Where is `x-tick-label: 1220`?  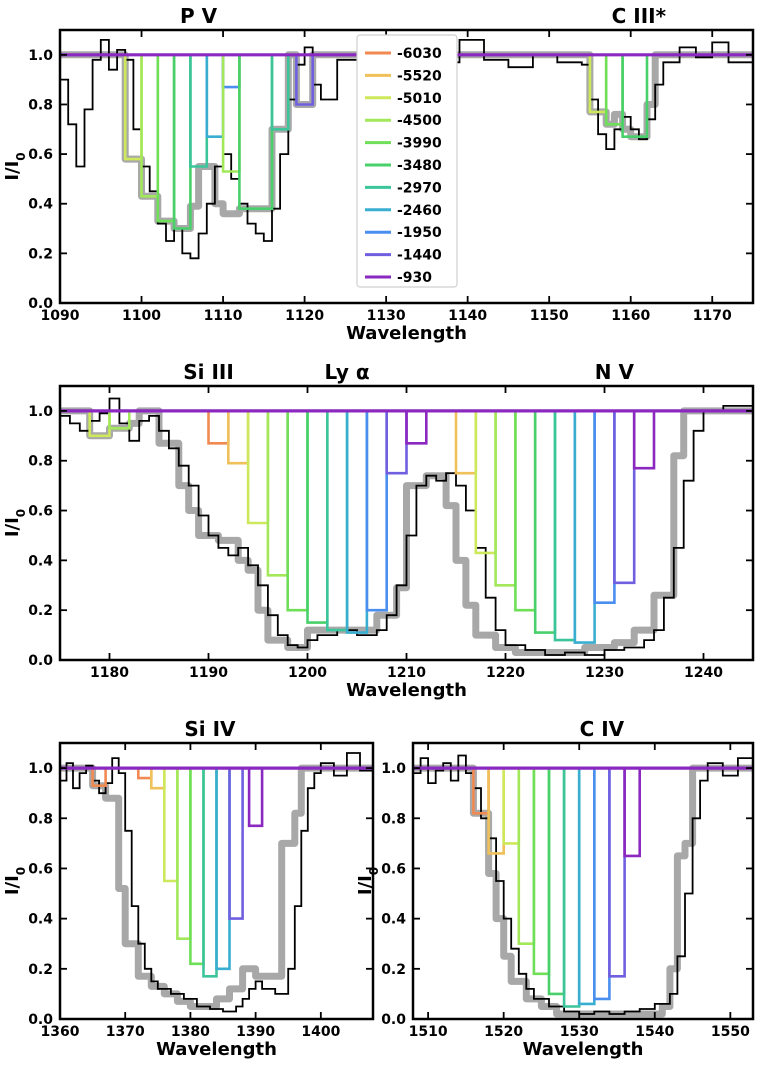 x-tick-label: 1220 is located at coordinates (505, 673).